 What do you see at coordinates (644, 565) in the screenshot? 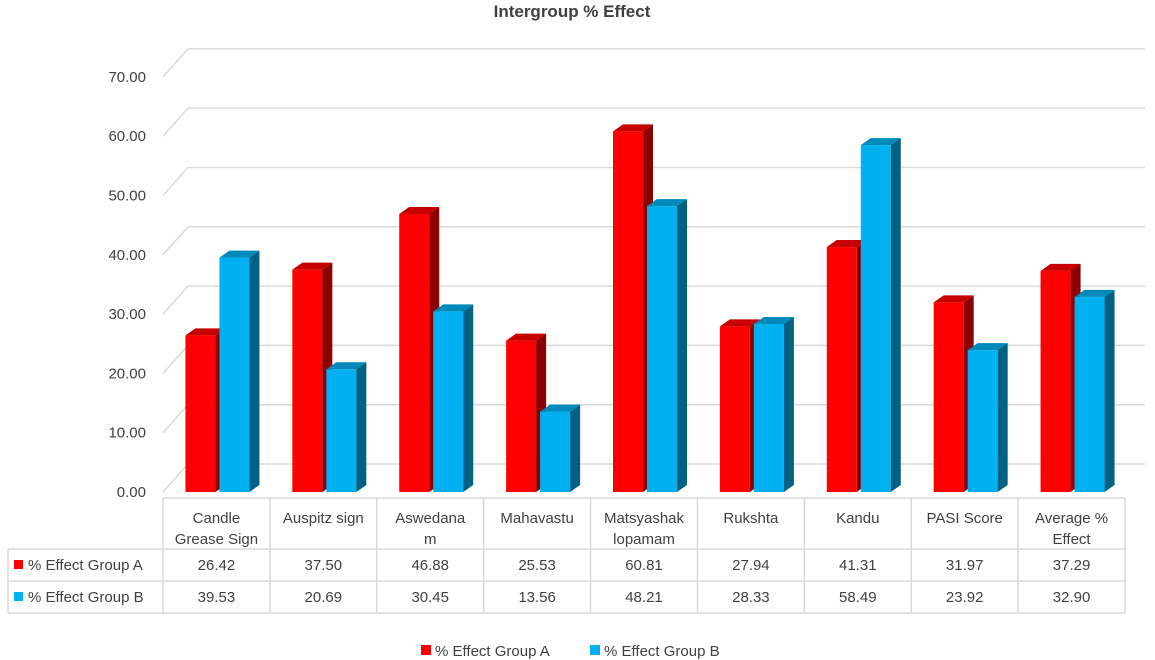
I see `data-label: 60.81` at bounding box center [644, 565].